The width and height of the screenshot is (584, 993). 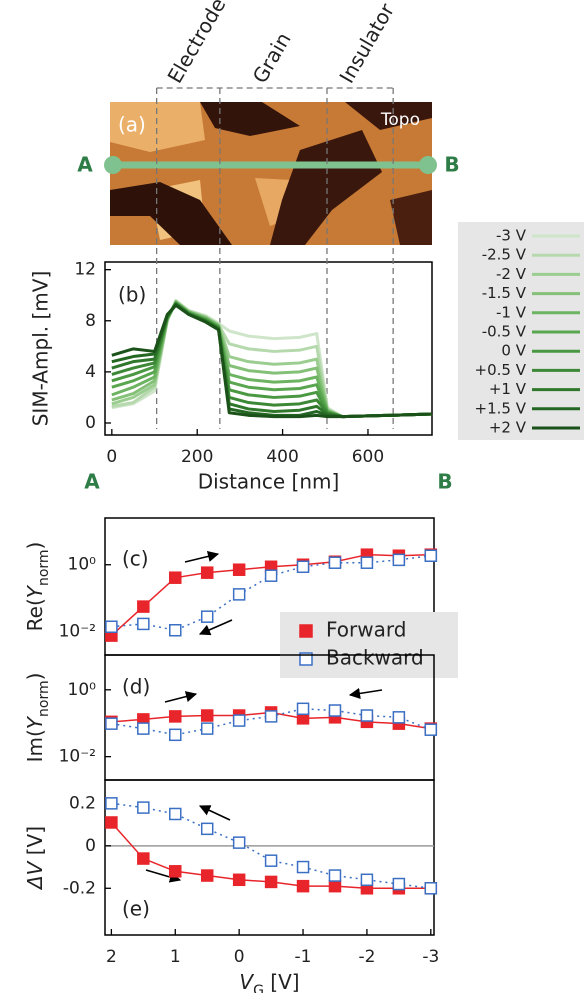 I want to click on series-line, so click(x=272, y=361).